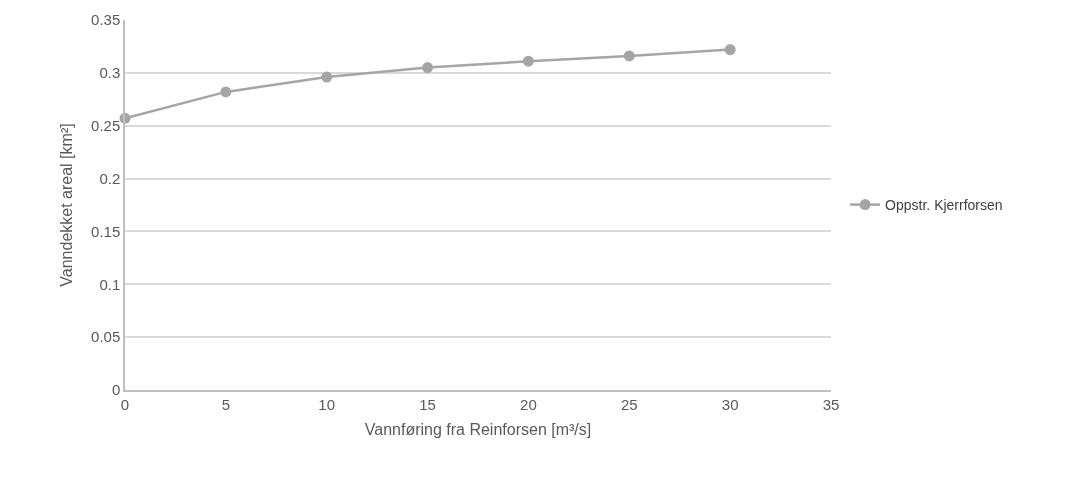 This screenshot has width=1086, height=485. What do you see at coordinates (427, 404) in the screenshot?
I see `x-tick-label: 15` at bounding box center [427, 404].